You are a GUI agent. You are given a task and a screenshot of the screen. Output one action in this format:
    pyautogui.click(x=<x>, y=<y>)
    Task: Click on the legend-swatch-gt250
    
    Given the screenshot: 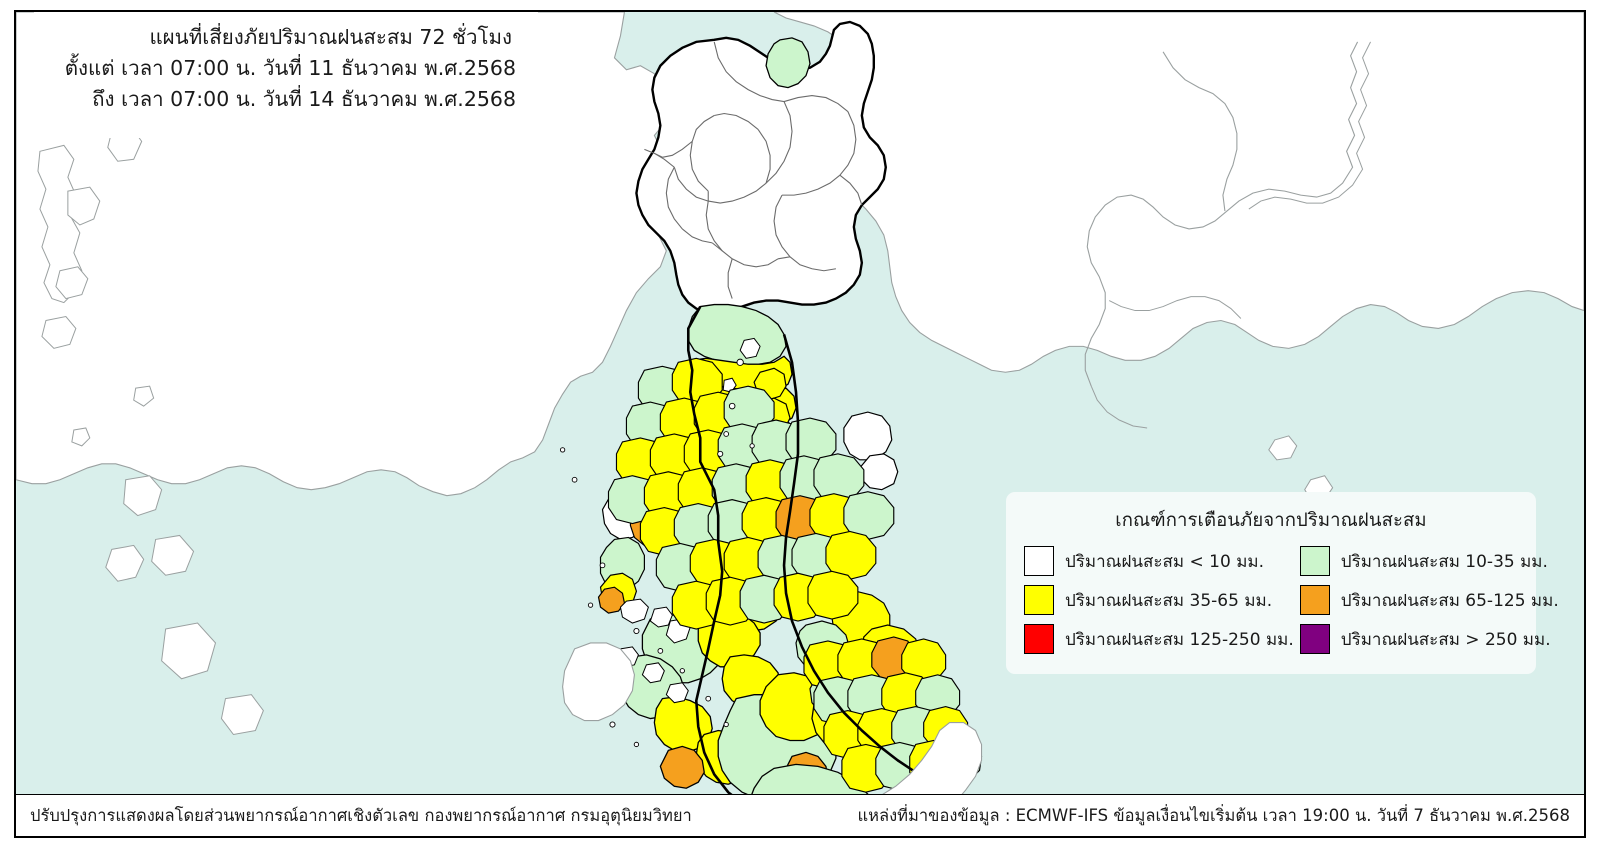 What is the action you would take?
    pyautogui.click(x=1314, y=639)
    